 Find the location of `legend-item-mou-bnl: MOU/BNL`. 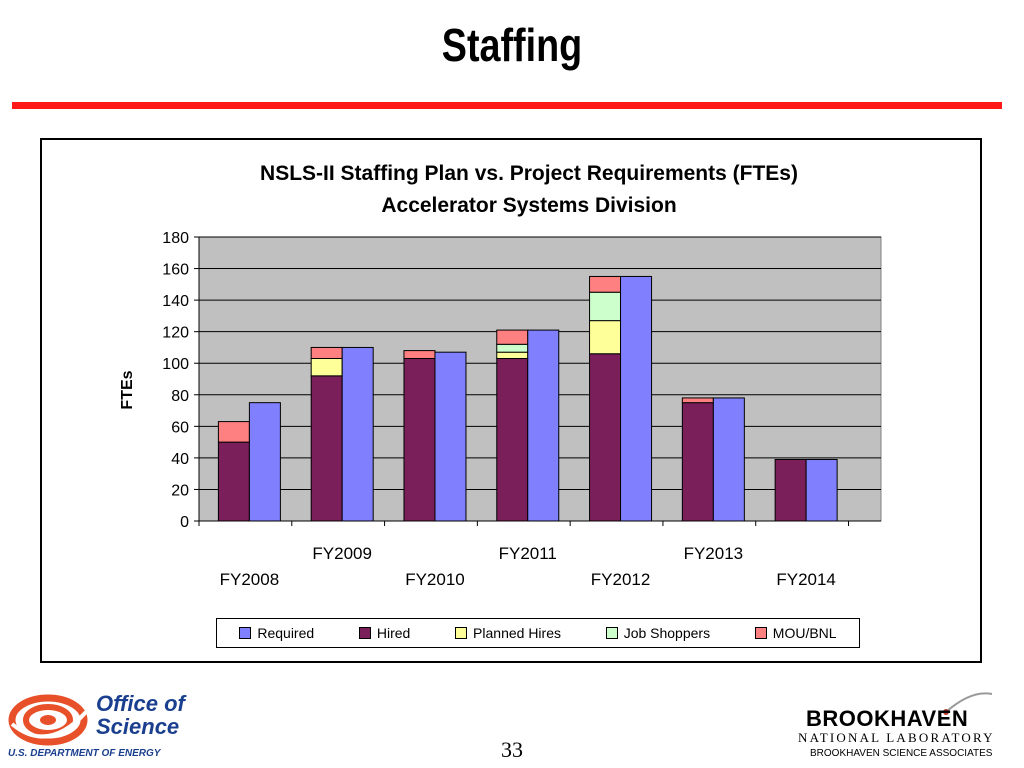

legend-item-mou-bnl: MOU/BNL is located at coordinates (795, 633).